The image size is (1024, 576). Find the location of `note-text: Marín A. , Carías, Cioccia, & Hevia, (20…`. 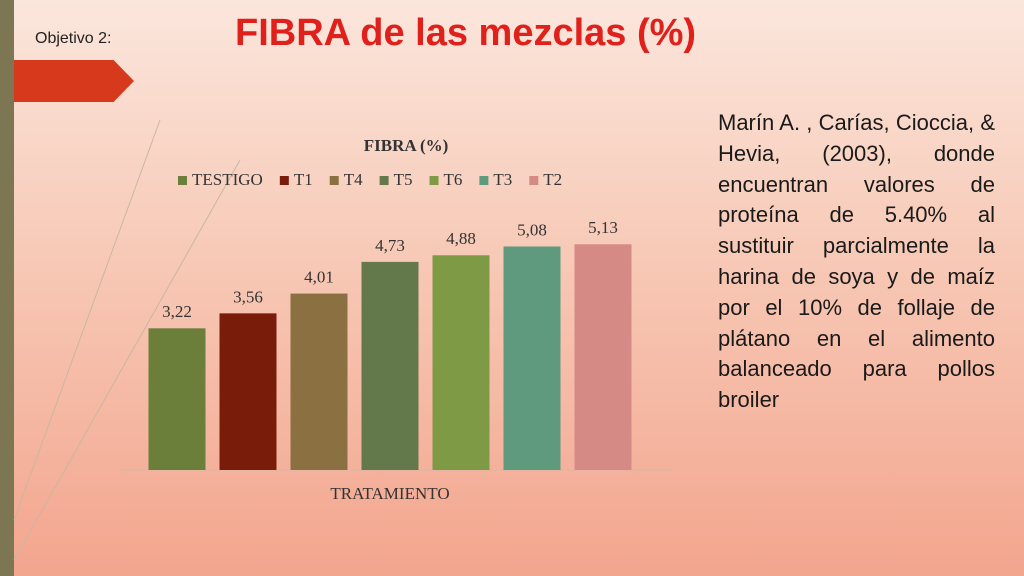

note-text: Marín A. , Carías, Cioccia, & Hevia, (20… is located at coordinates (856, 261).